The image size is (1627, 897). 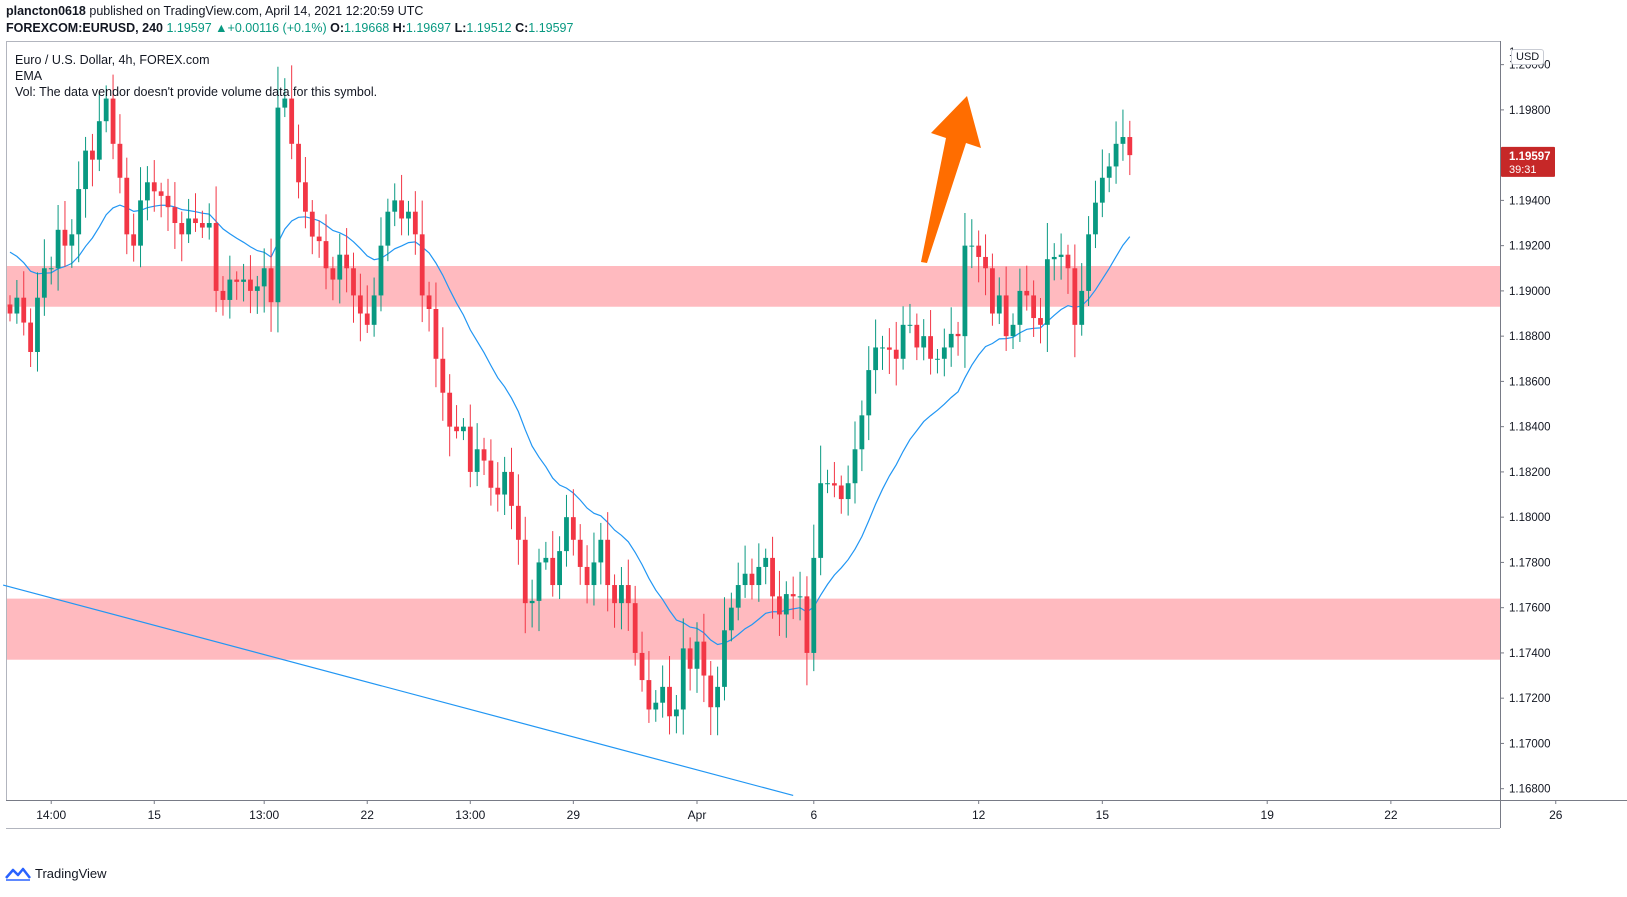 What do you see at coordinates (189, 28) in the screenshot?
I see `header-price: 1.19597` at bounding box center [189, 28].